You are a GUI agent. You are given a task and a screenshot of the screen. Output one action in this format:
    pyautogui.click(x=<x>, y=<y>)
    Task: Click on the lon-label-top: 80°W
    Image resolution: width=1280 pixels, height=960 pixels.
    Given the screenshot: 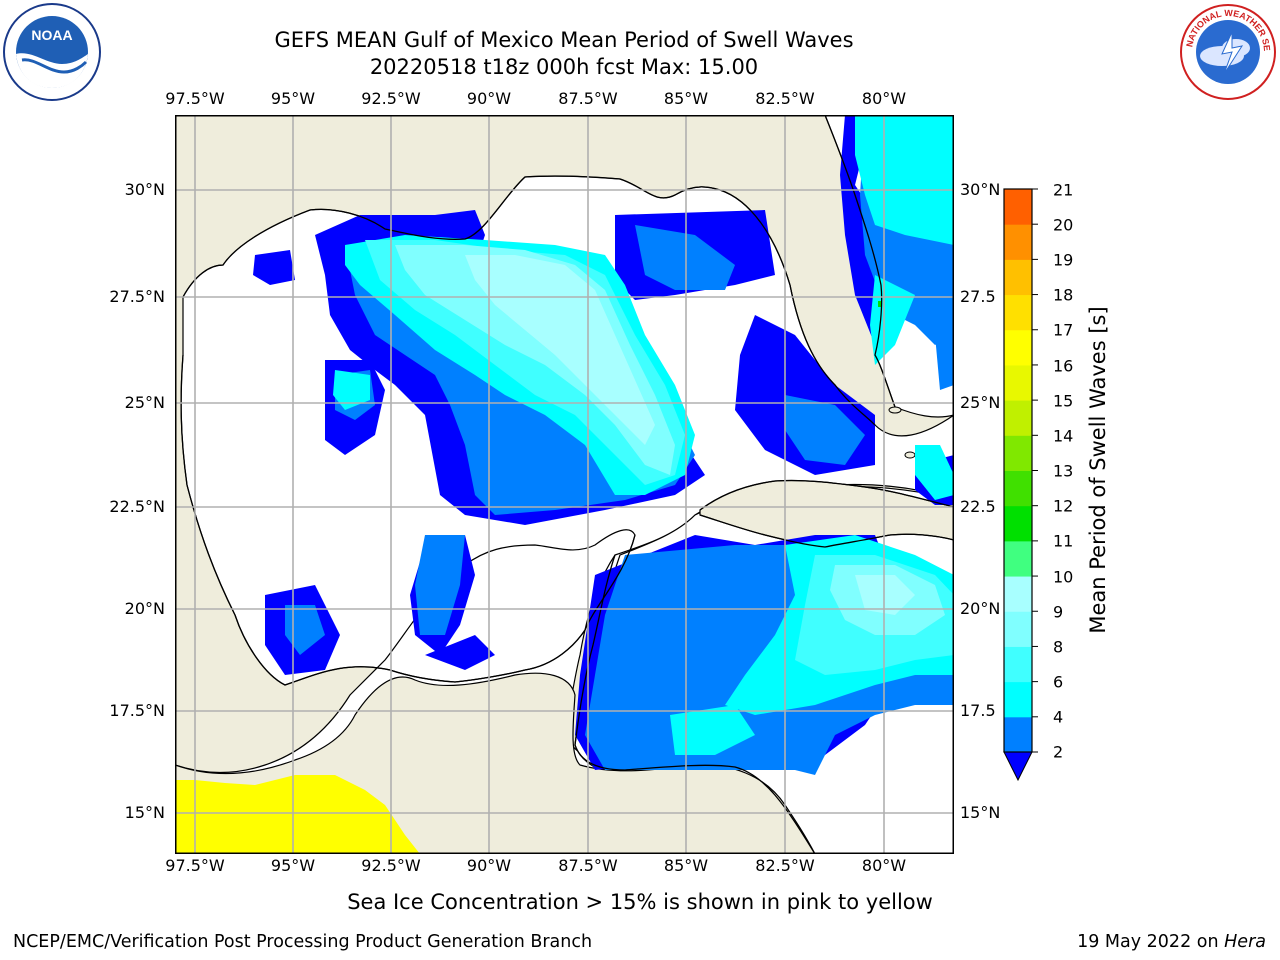 What is the action you would take?
    pyautogui.click(x=884, y=98)
    